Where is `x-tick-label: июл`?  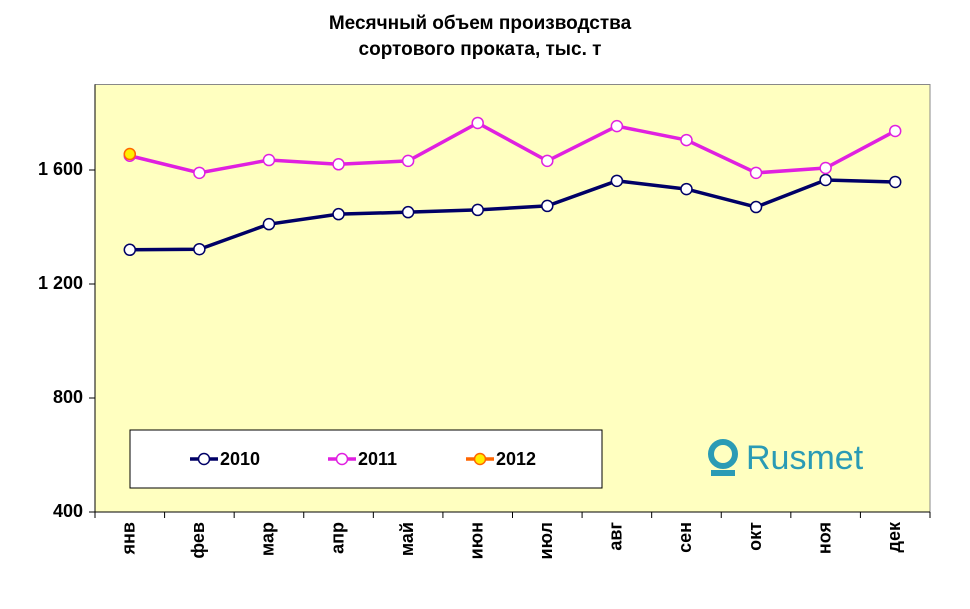
x-tick-label: июл is located at coordinates (546, 540).